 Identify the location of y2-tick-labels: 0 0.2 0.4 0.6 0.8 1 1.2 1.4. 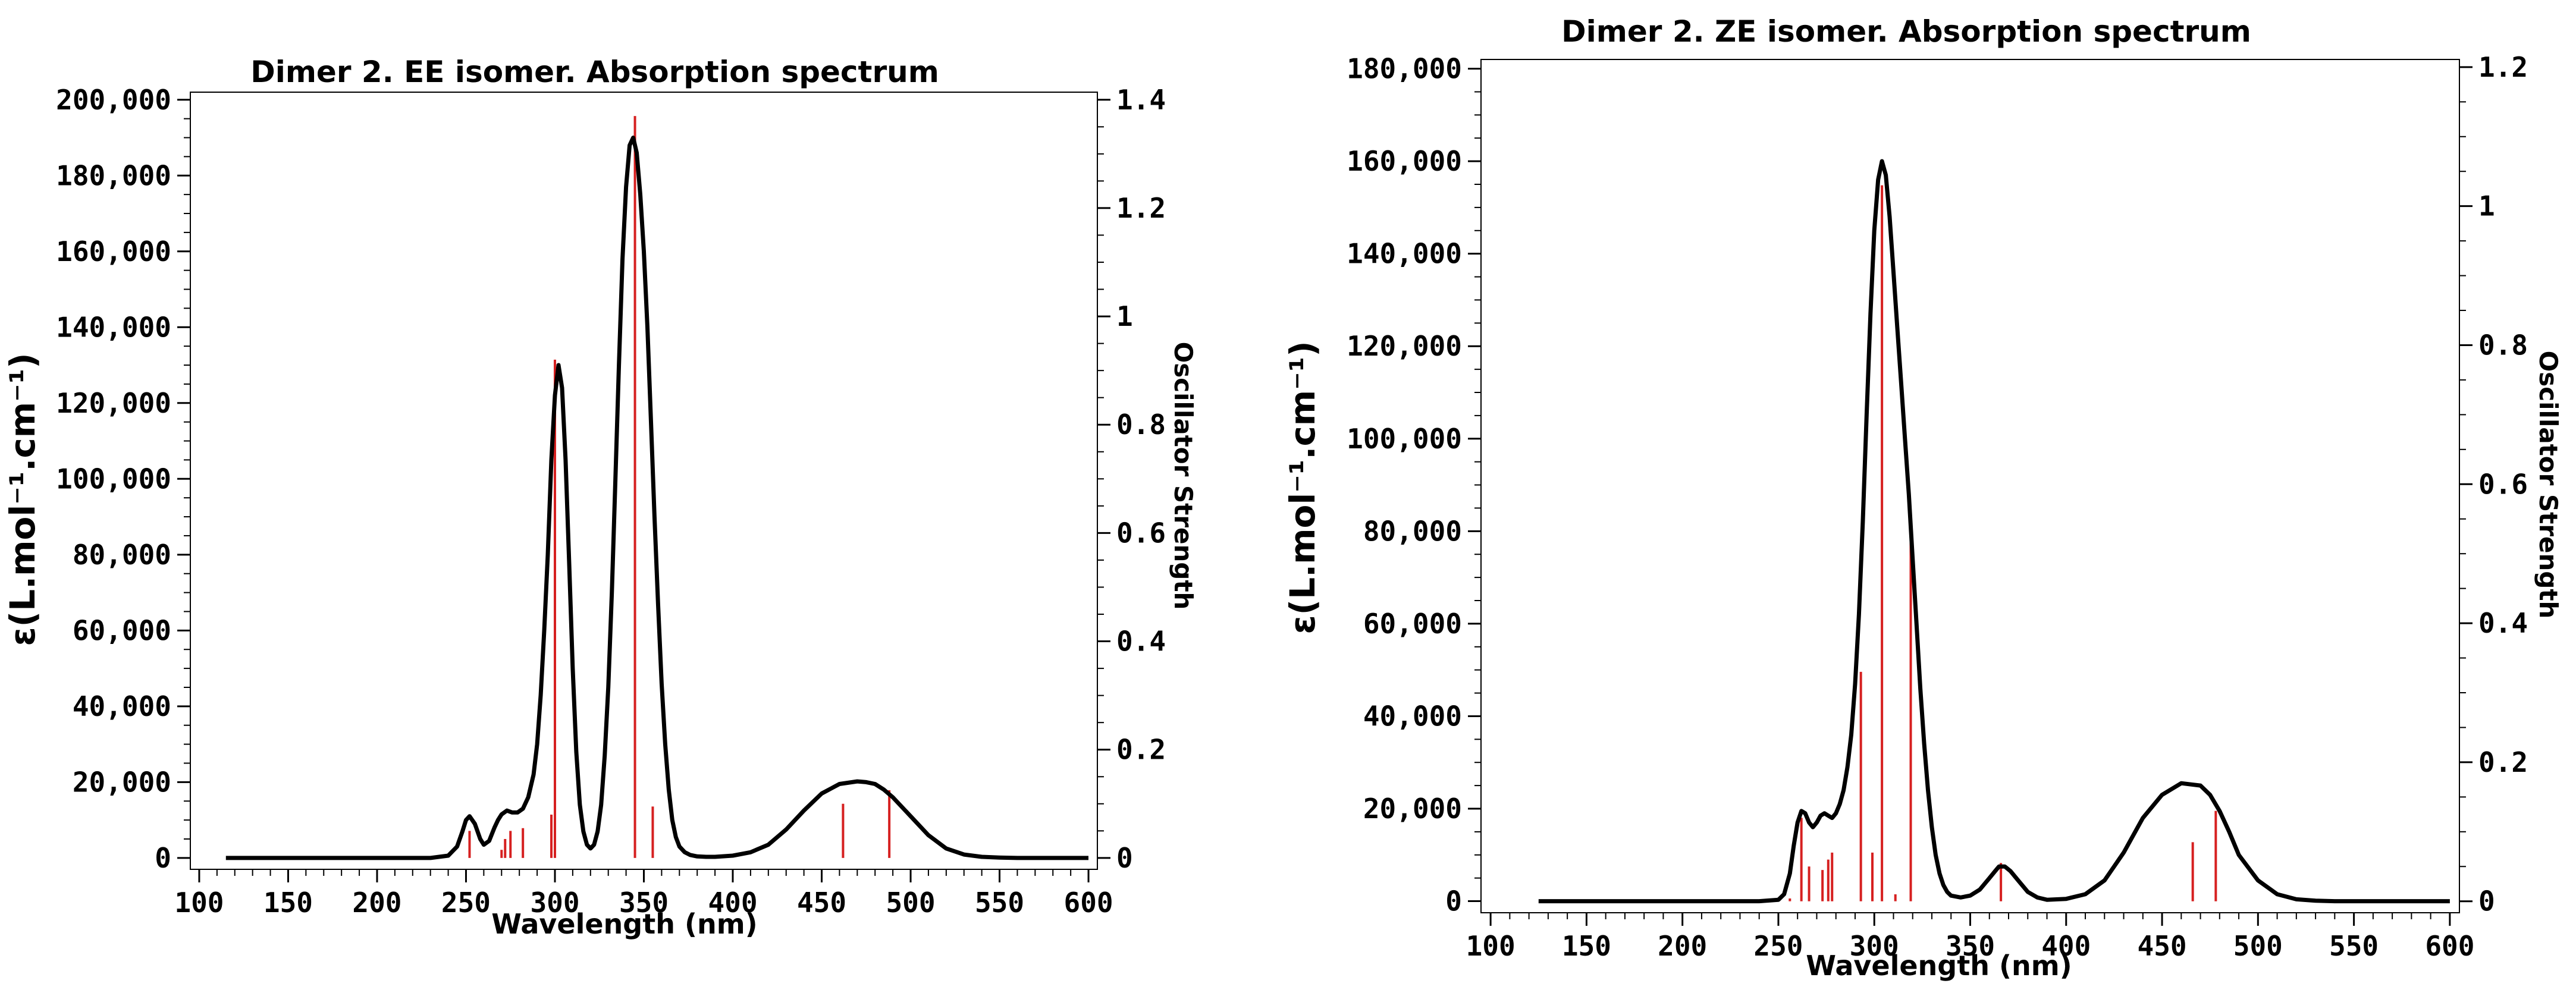
(1141, 479).